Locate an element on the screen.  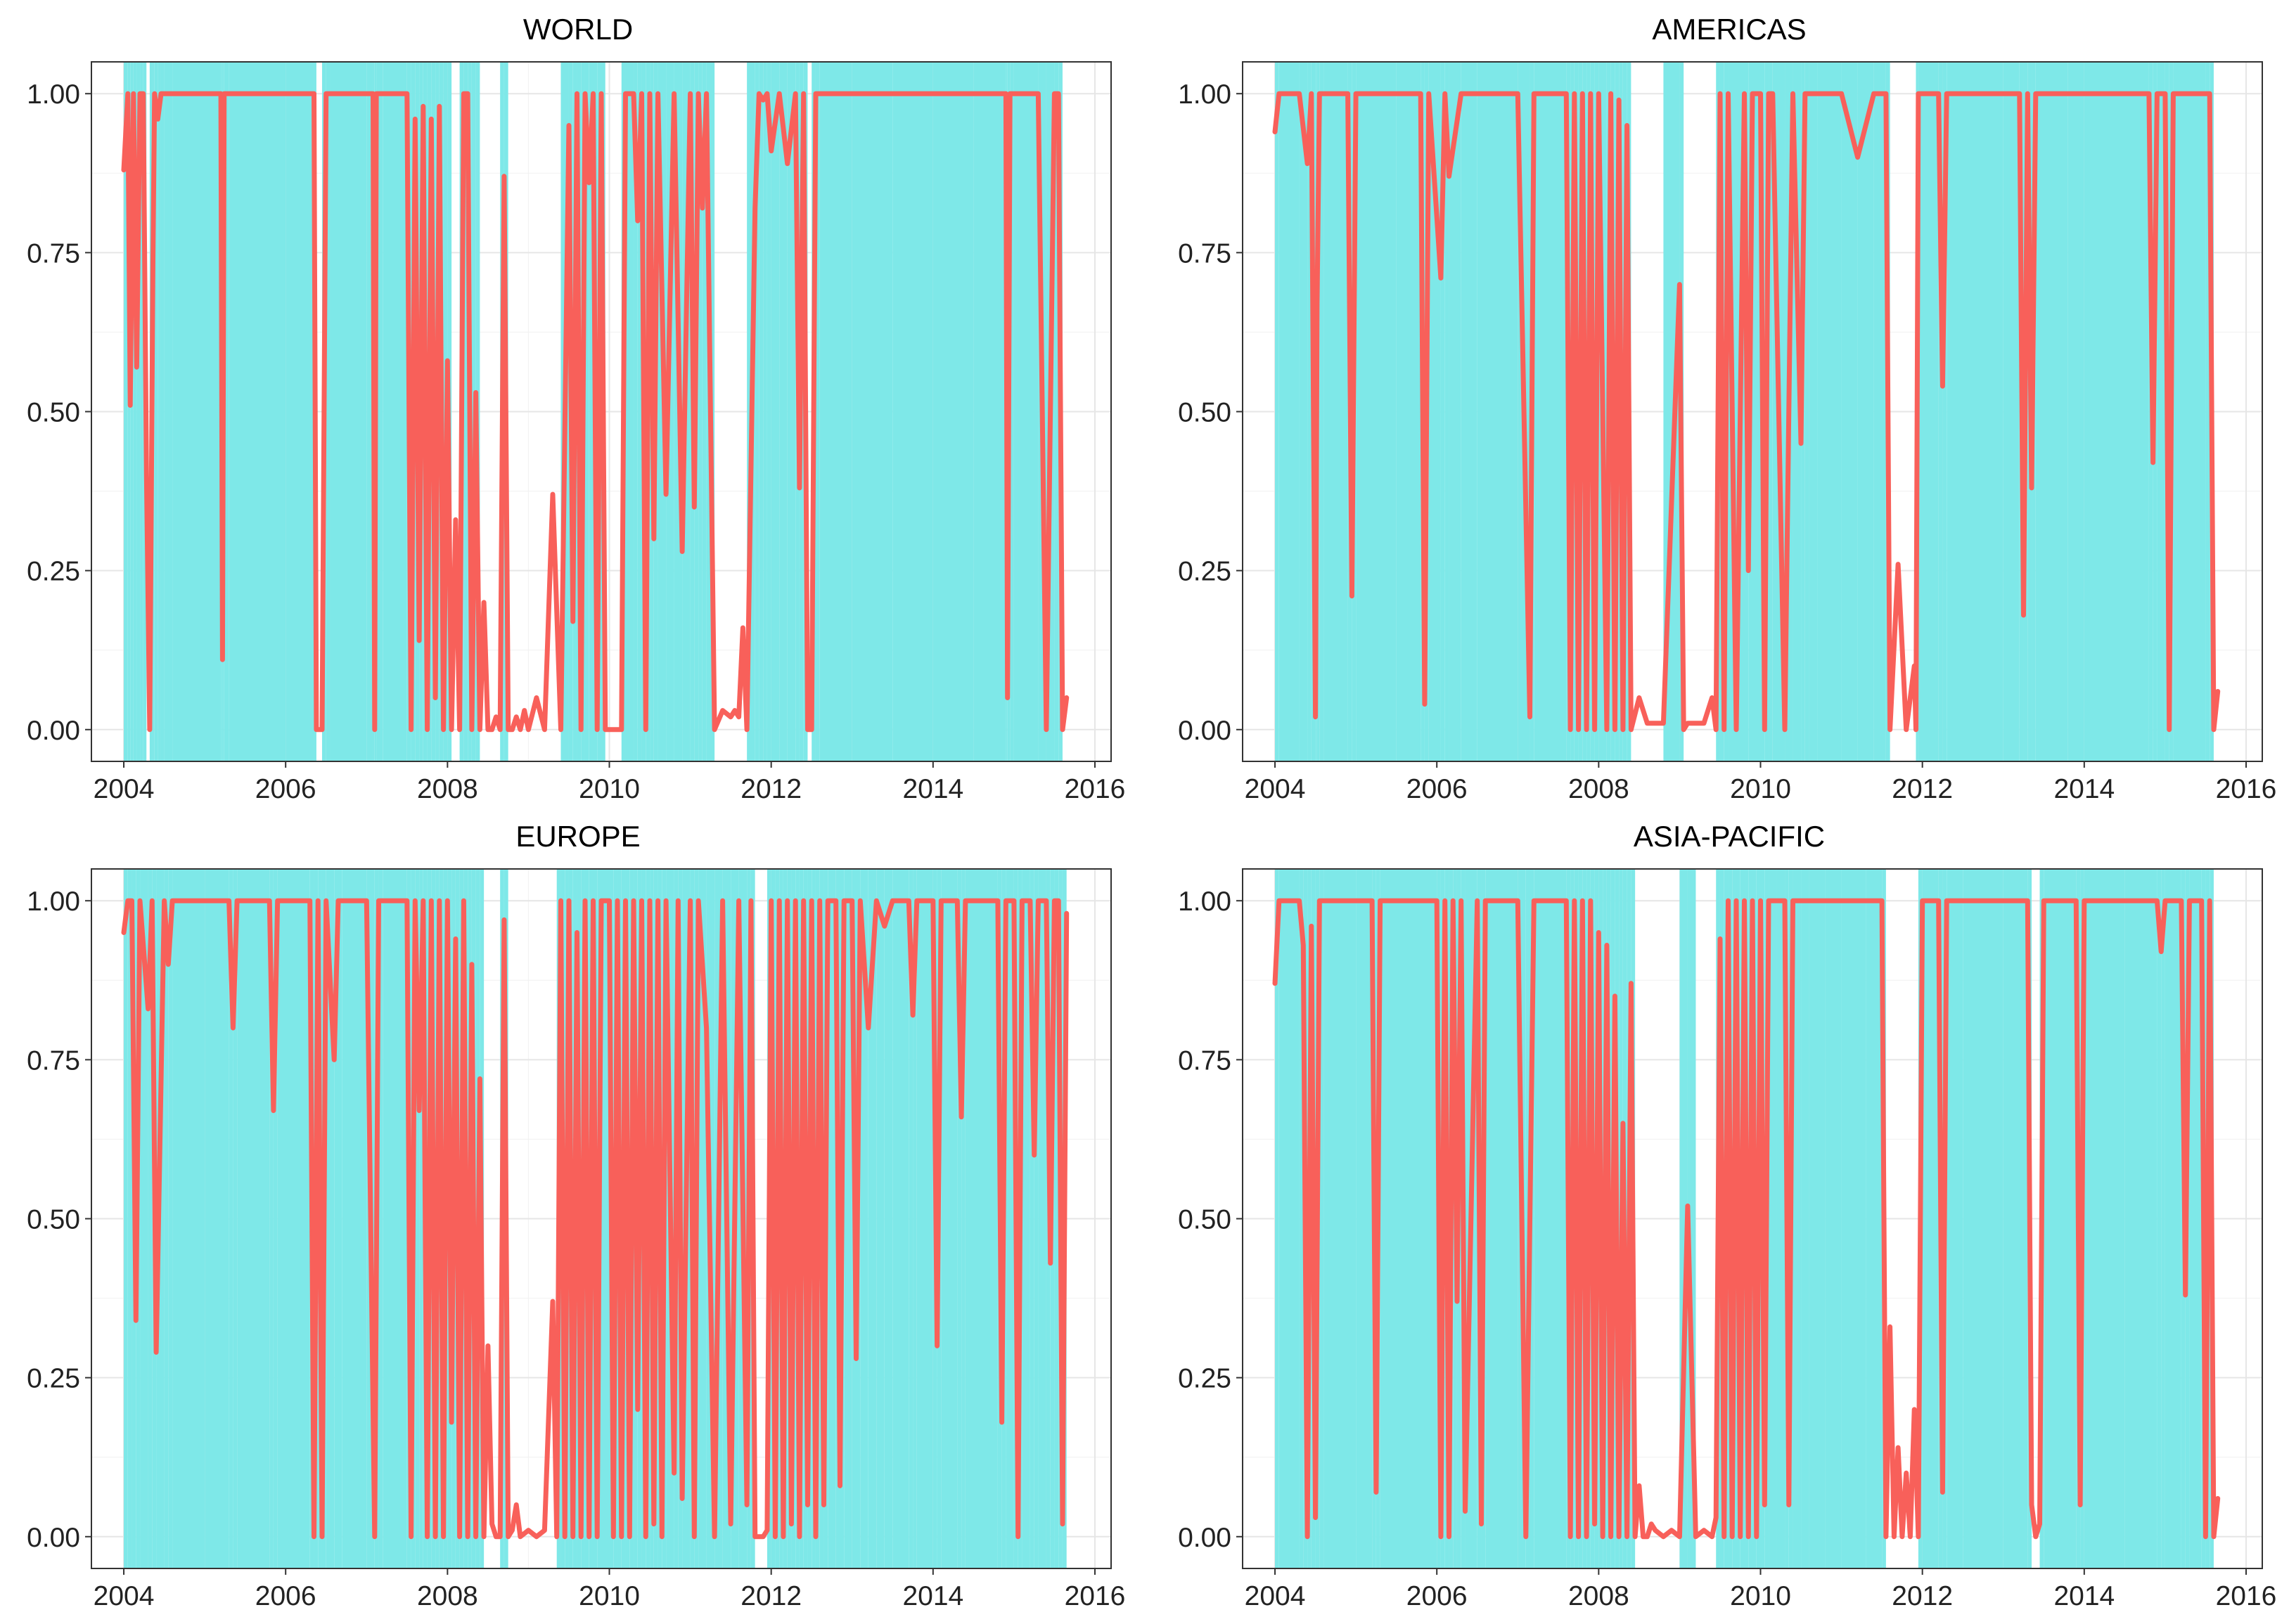
y-tick-label: 0.25 is located at coordinates (1204, 572).